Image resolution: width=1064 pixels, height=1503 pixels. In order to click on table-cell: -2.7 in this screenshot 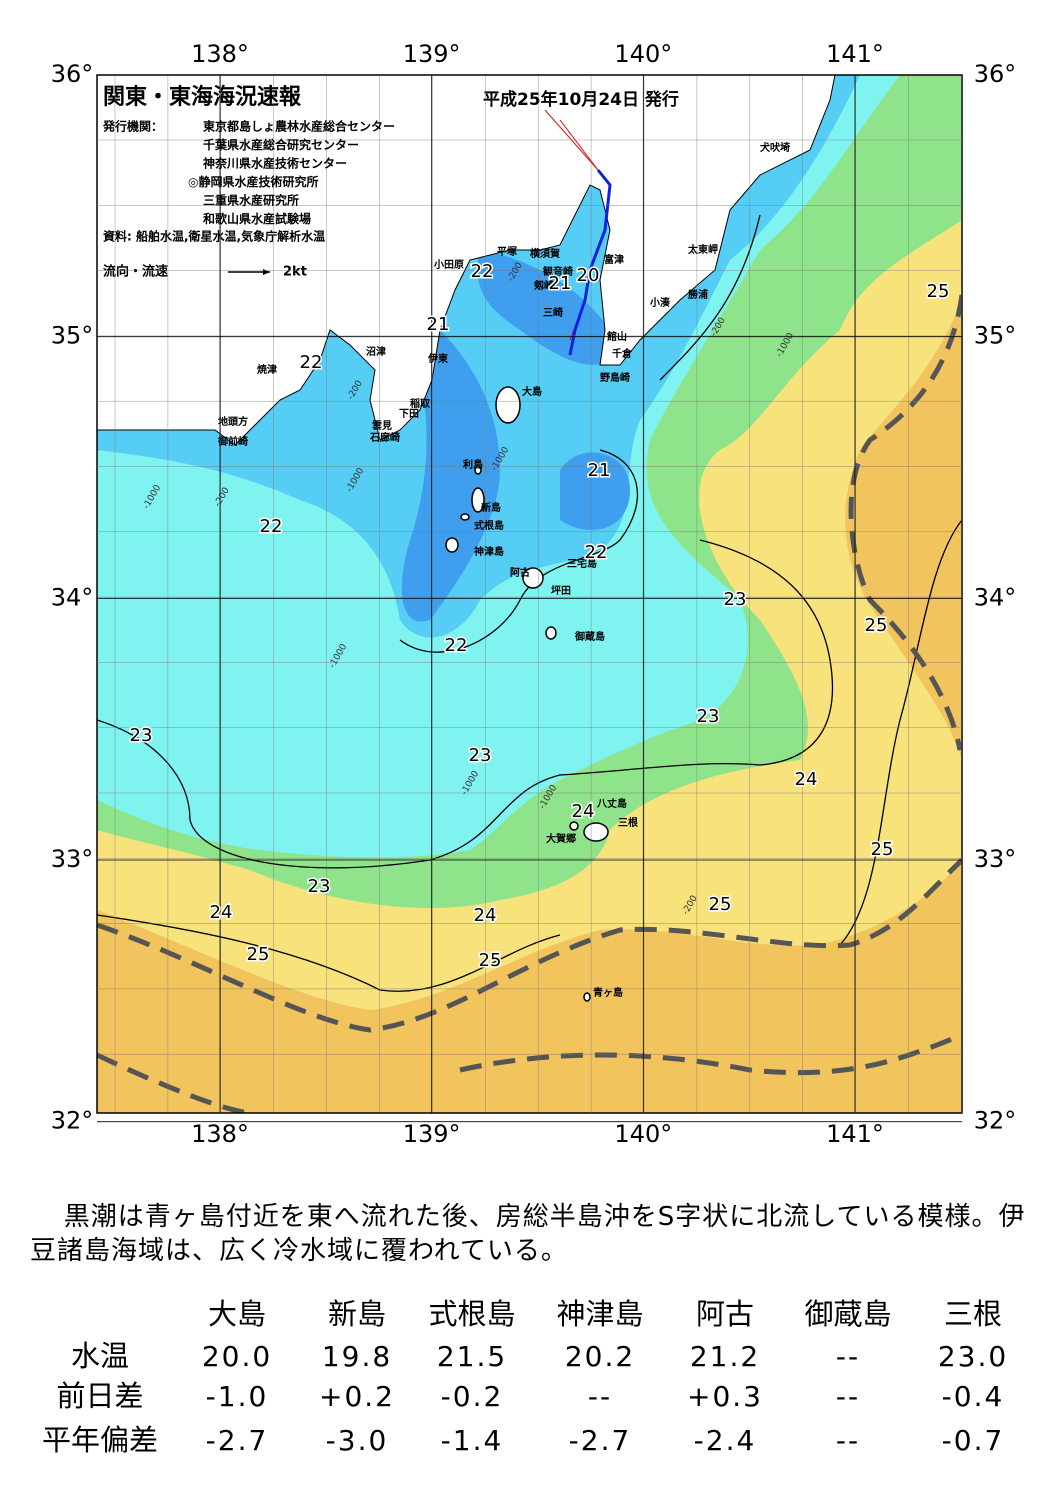, I will do `click(600, 1440)`.